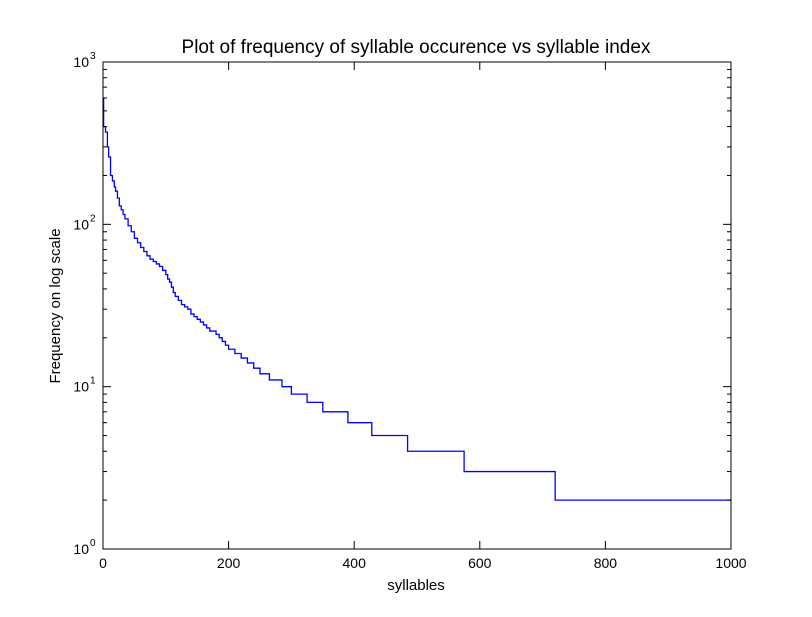 The height and width of the screenshot is (617, 812). Describe the element at coordinates (93, 381) in the screenshot. I see `y-tick-exponent: 1` at that location.